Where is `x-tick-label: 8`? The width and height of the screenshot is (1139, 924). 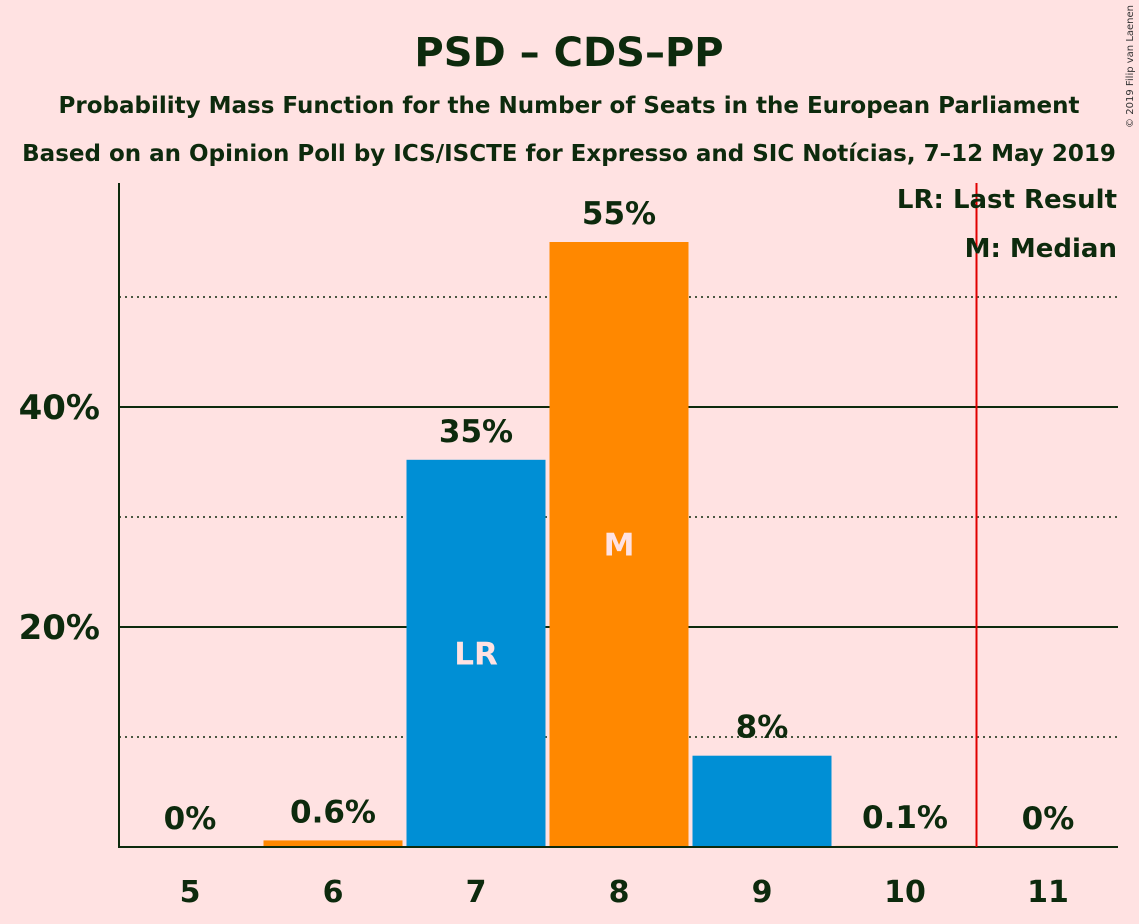
x-tick-label: 8 is located at coordinates (619, 892).